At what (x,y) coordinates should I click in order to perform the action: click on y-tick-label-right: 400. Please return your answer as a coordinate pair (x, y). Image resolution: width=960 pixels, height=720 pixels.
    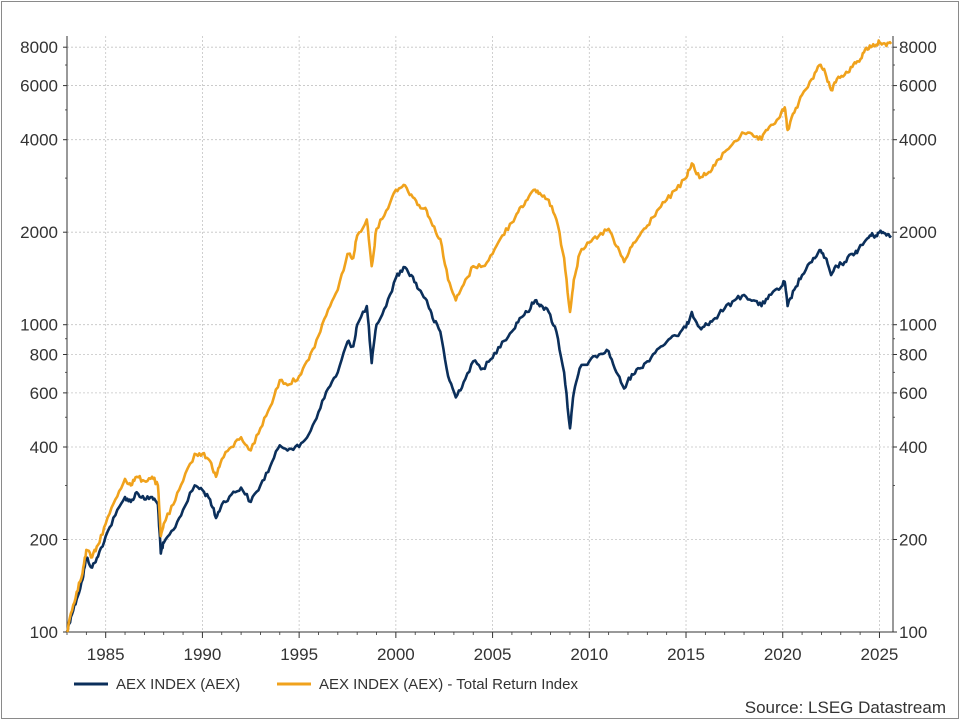
    Looking at the image, I should click on (913, 447).